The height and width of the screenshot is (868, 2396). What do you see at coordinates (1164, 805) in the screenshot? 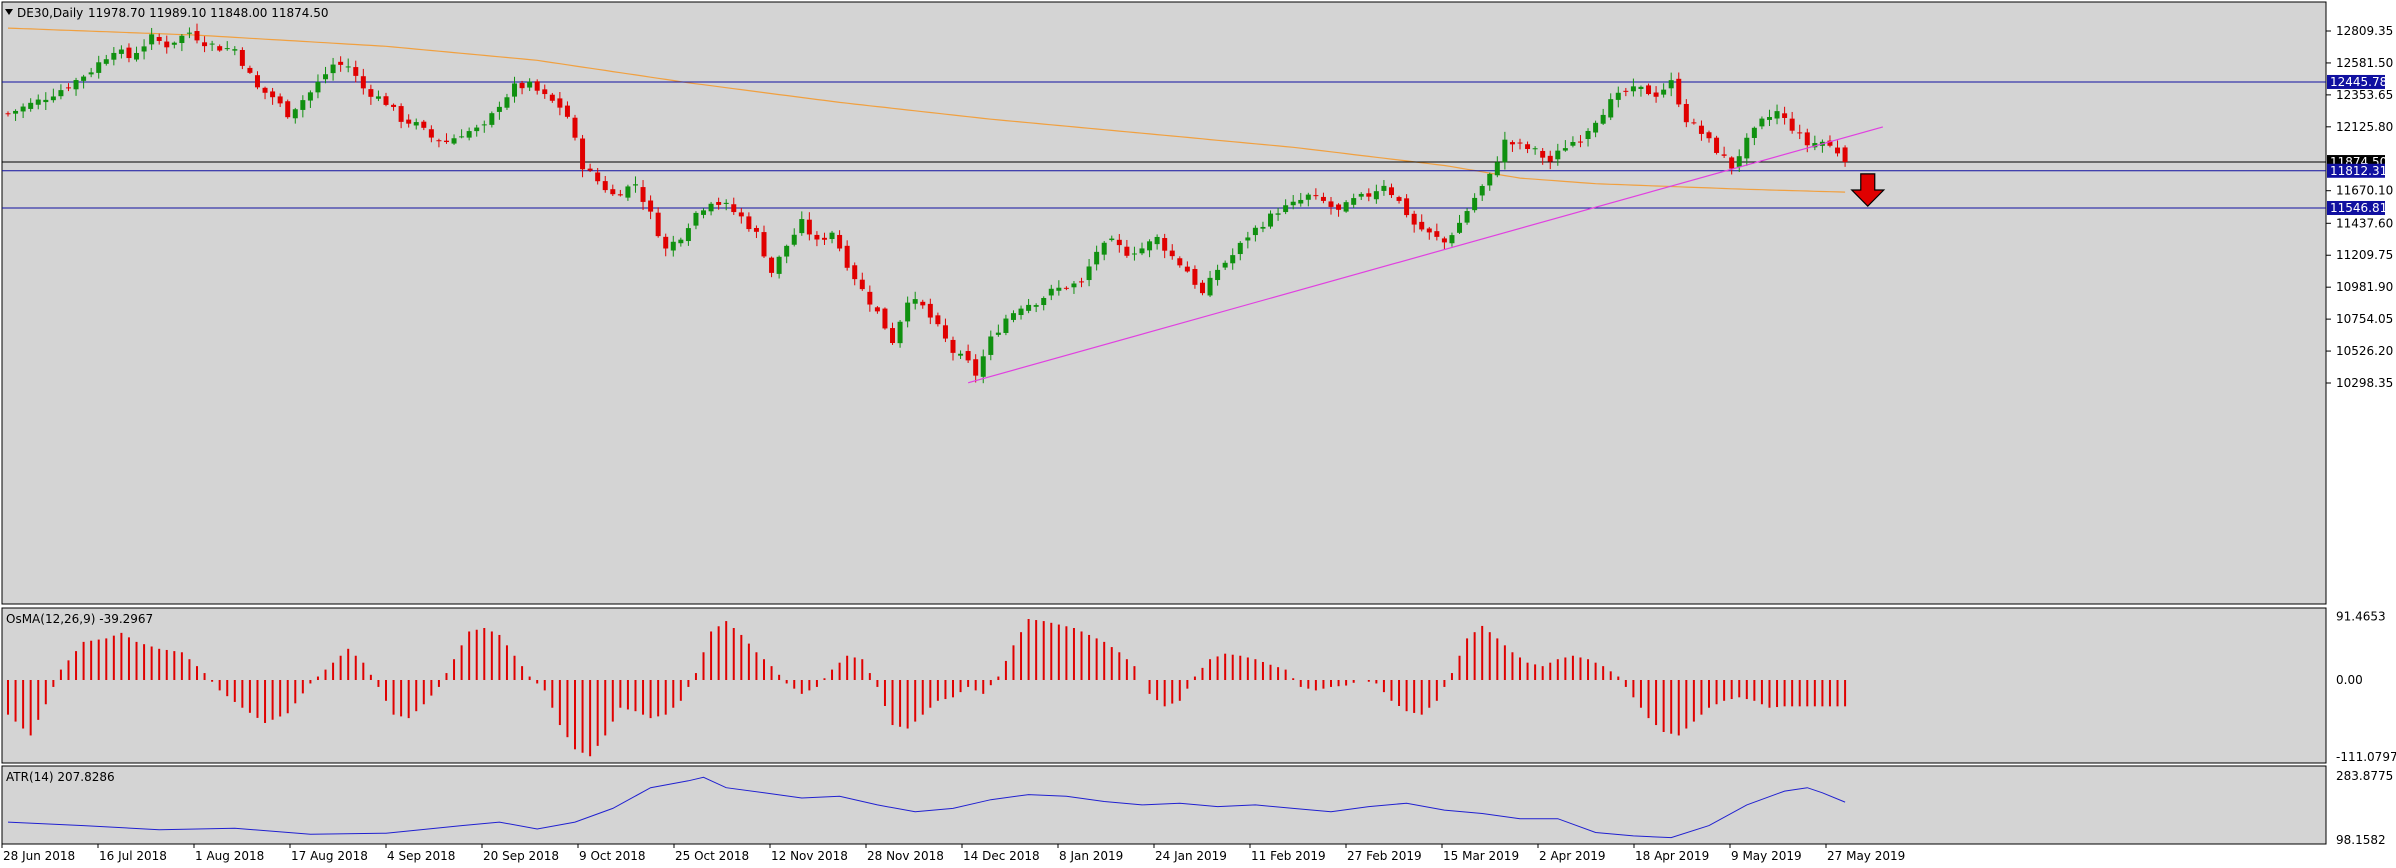
I see `atr-panel` at bounding box center [1164, 805].